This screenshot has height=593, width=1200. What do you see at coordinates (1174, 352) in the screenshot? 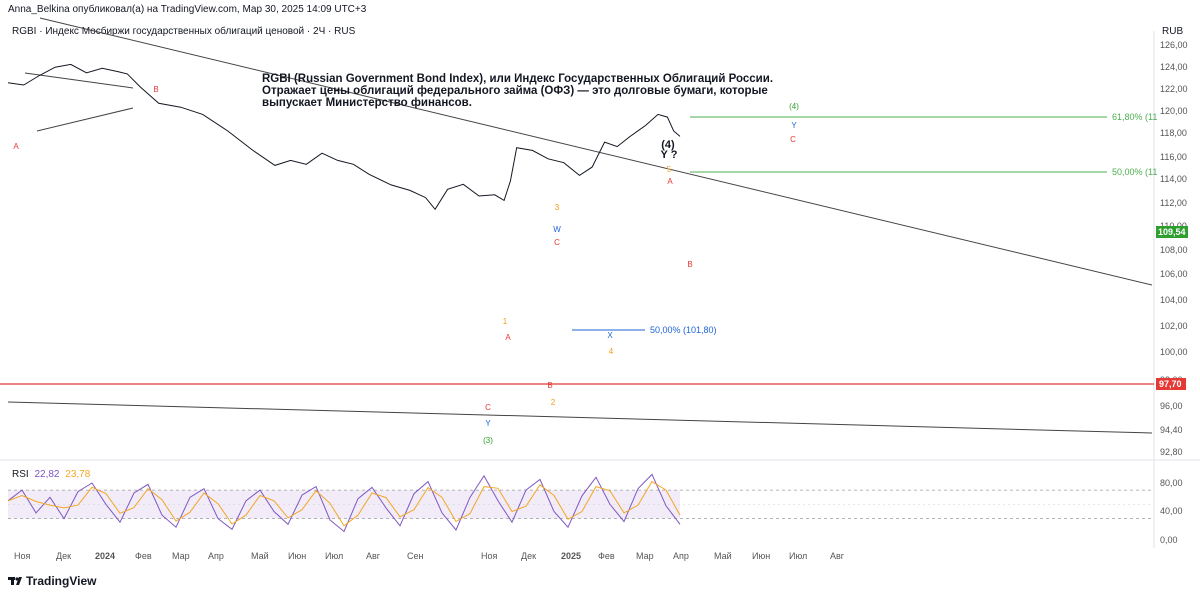
I see `y-tick-label: 100,00` at bounding box center [1174, 352].